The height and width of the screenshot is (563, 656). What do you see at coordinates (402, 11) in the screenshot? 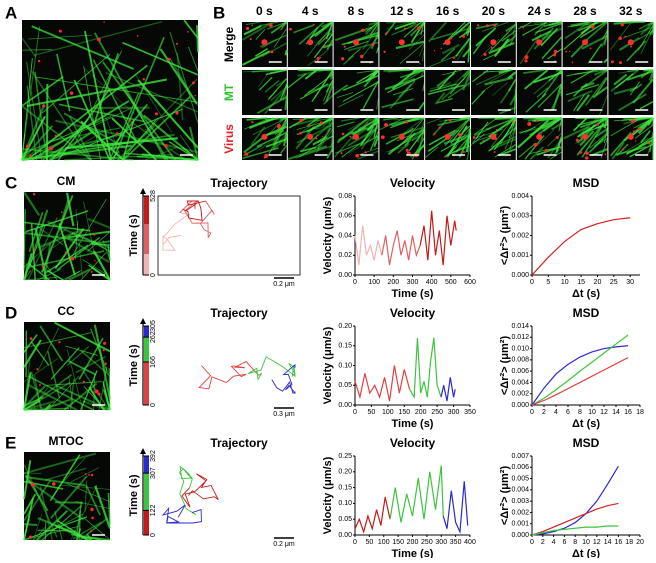
I see `time-label: 12 s` at bounding box center [402, 11].